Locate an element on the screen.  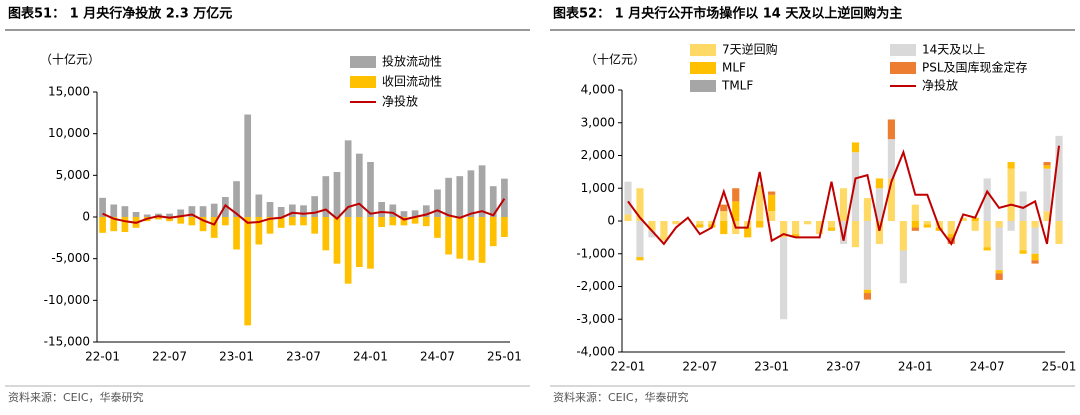
y-tick-label: 15,000 is located at coordinates (69, 92).